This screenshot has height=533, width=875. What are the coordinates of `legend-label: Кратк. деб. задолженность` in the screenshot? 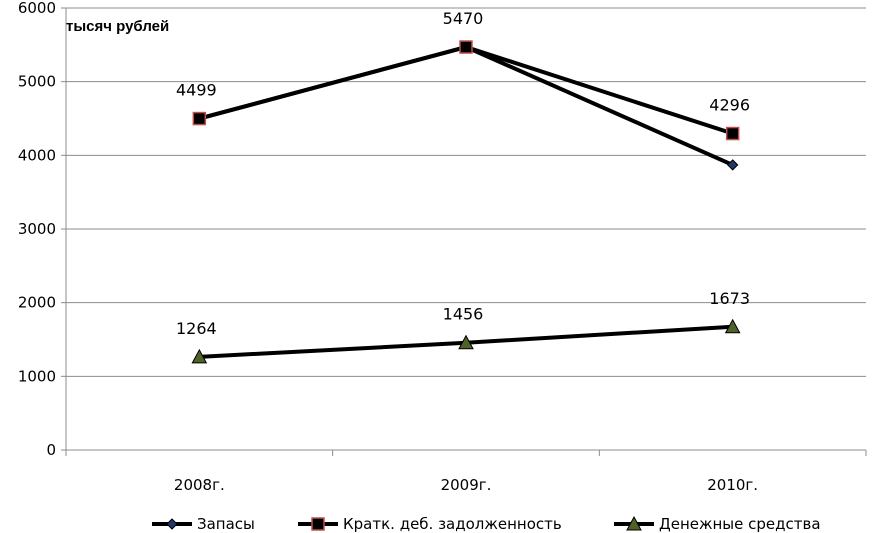 It's located at (452, 524).